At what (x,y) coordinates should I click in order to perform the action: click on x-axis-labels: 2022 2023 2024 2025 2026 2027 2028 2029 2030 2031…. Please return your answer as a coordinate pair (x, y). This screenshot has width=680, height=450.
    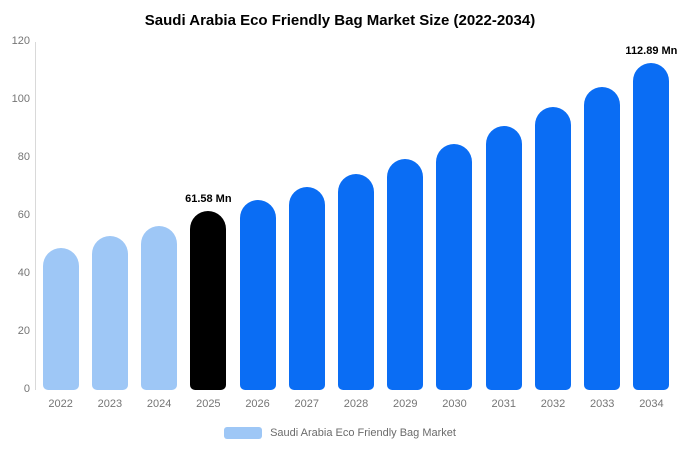
    Looking at the image, I should click on (356, 404).